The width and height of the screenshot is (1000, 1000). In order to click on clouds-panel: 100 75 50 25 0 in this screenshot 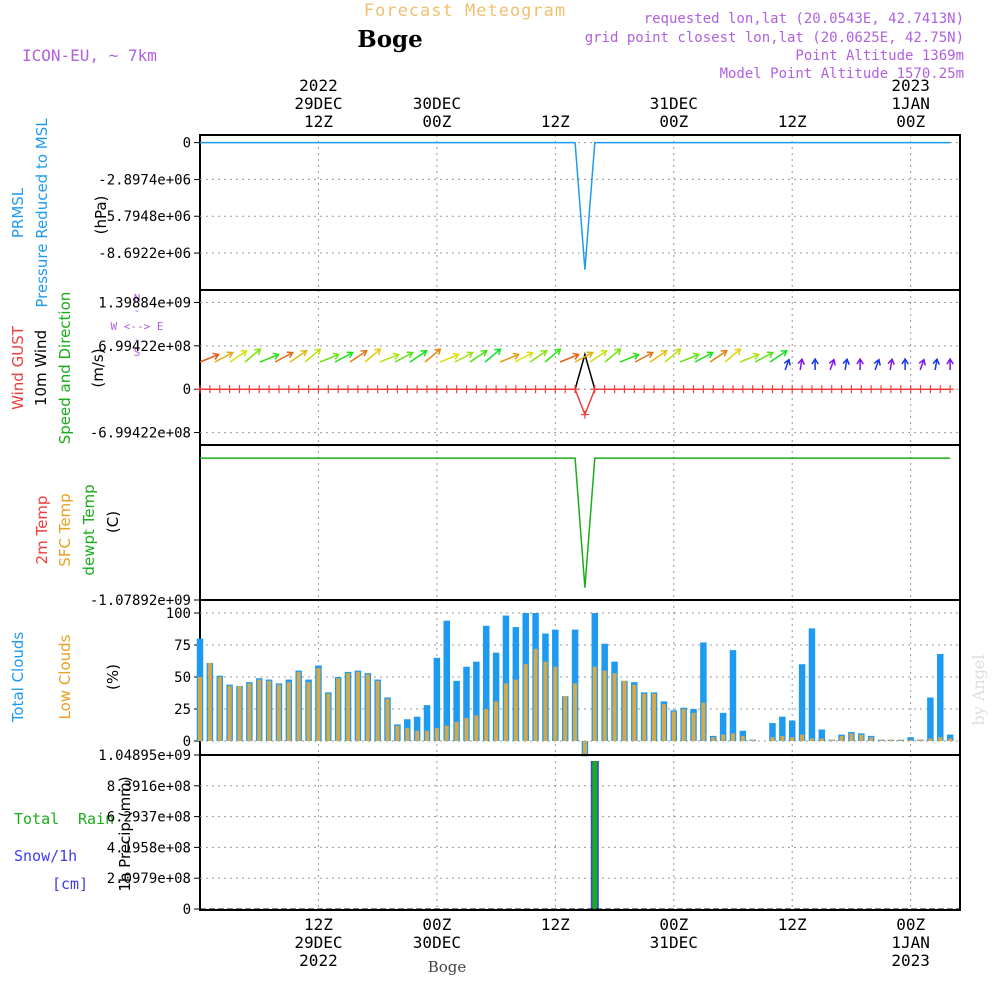, I will do `click(563, 678)`.